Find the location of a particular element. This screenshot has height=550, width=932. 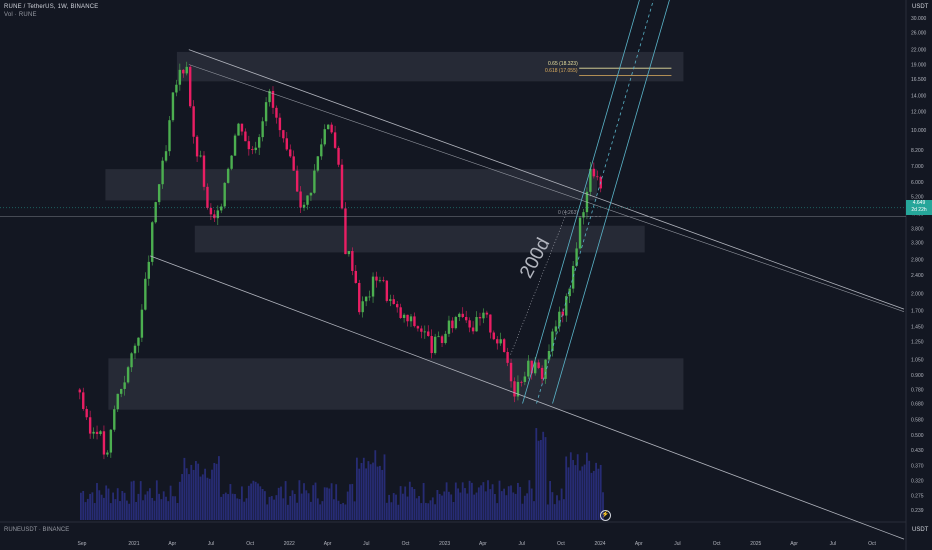

last-price-value: 4.649 is located at coordinates (919, 203).